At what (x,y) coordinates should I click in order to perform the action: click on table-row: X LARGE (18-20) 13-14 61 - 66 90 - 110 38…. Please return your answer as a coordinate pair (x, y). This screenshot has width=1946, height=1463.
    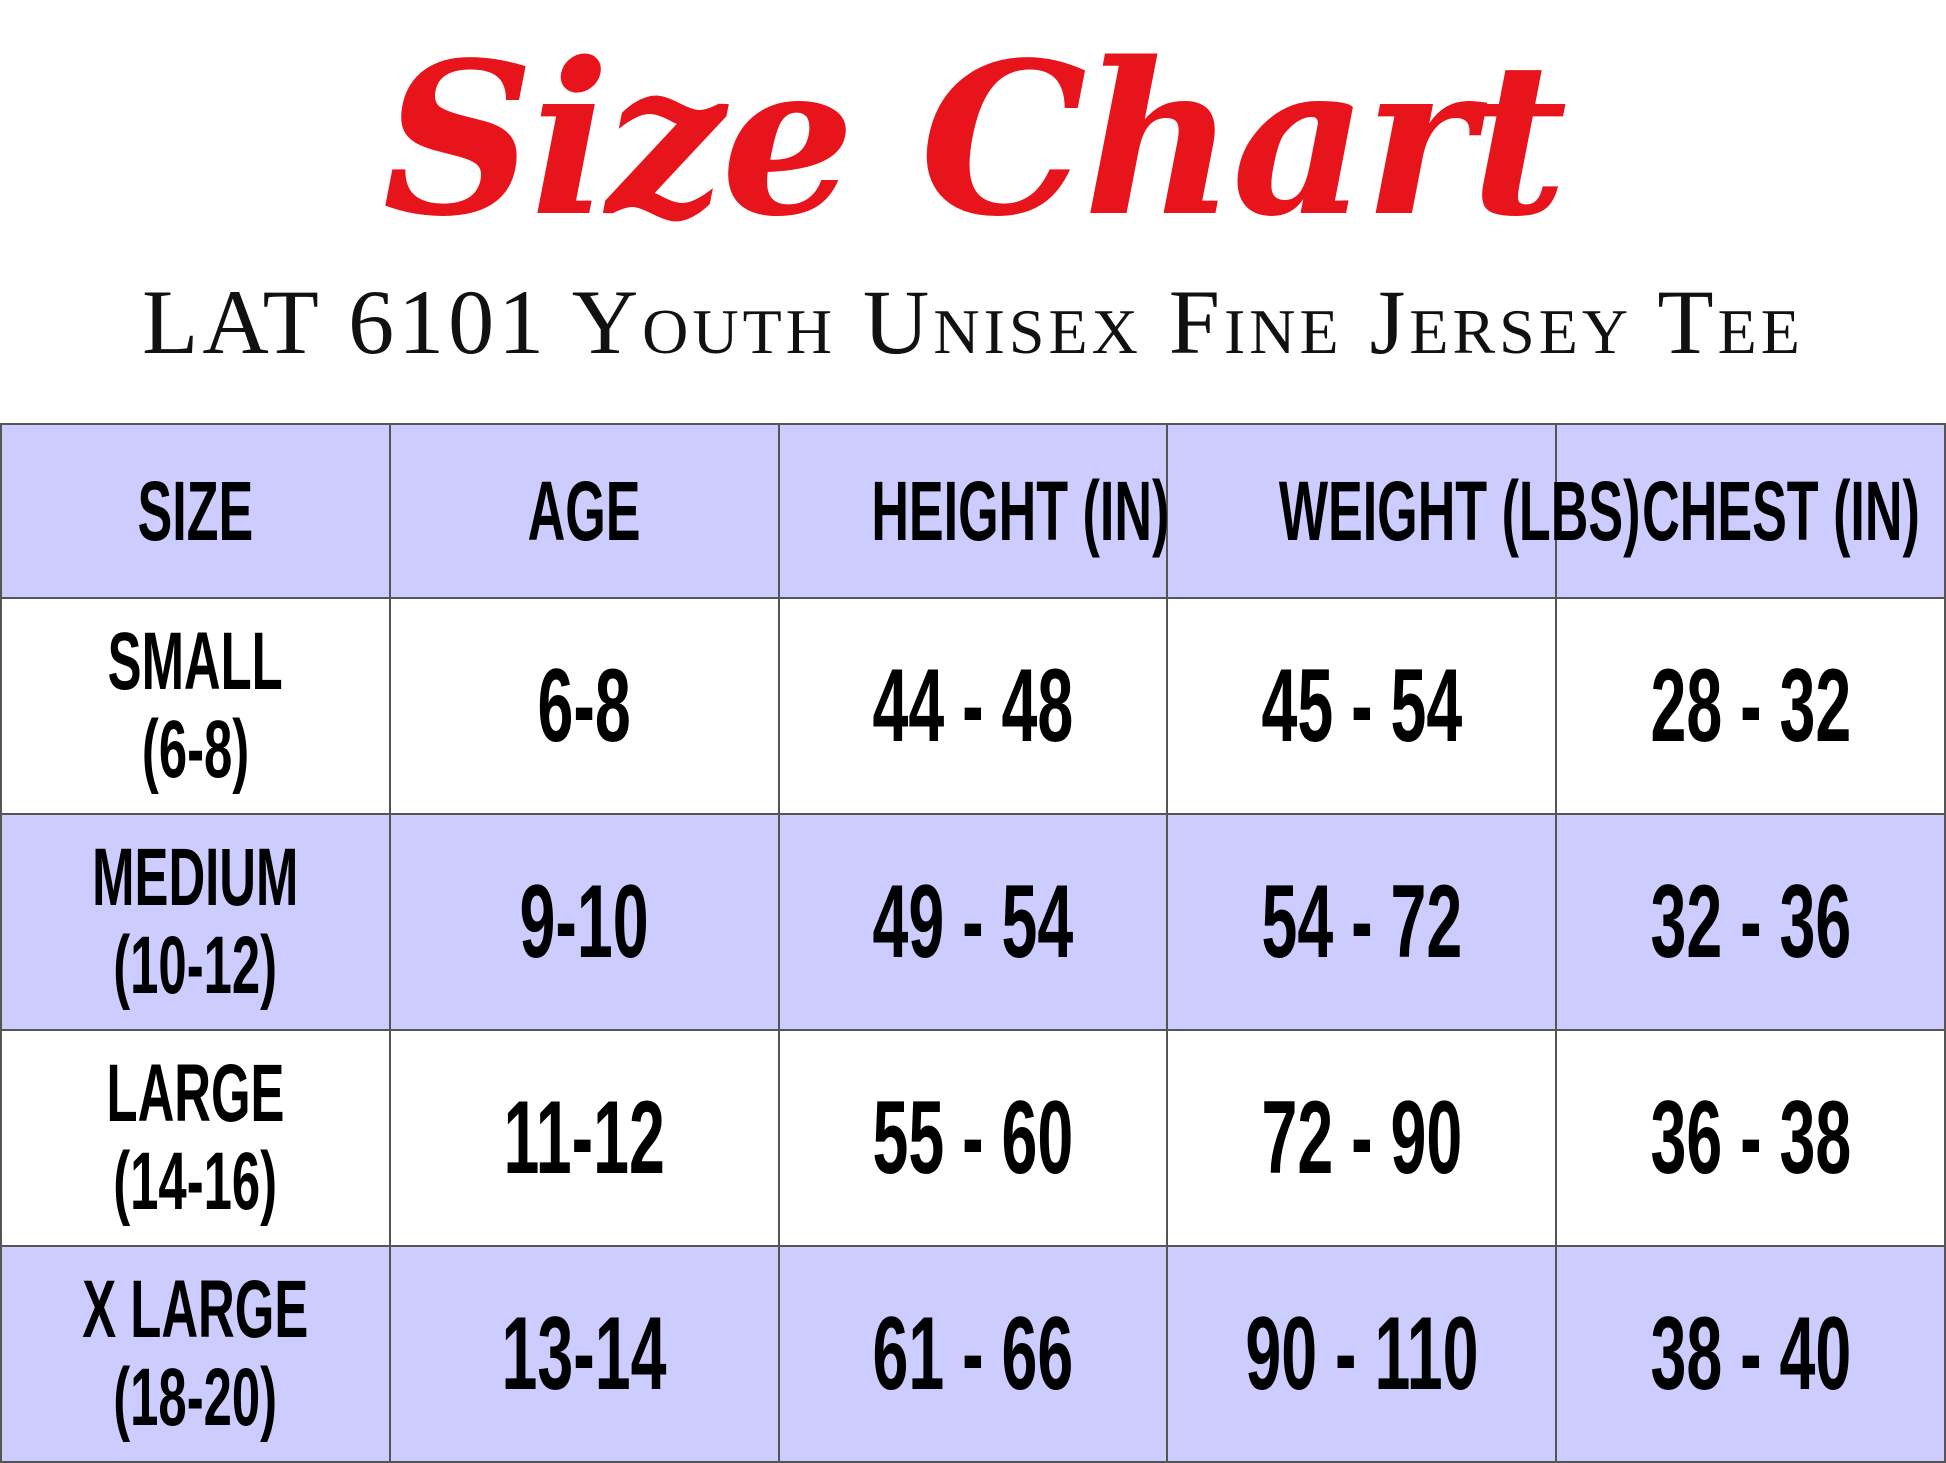
    Looking at the image, I should click on (973, 1354).